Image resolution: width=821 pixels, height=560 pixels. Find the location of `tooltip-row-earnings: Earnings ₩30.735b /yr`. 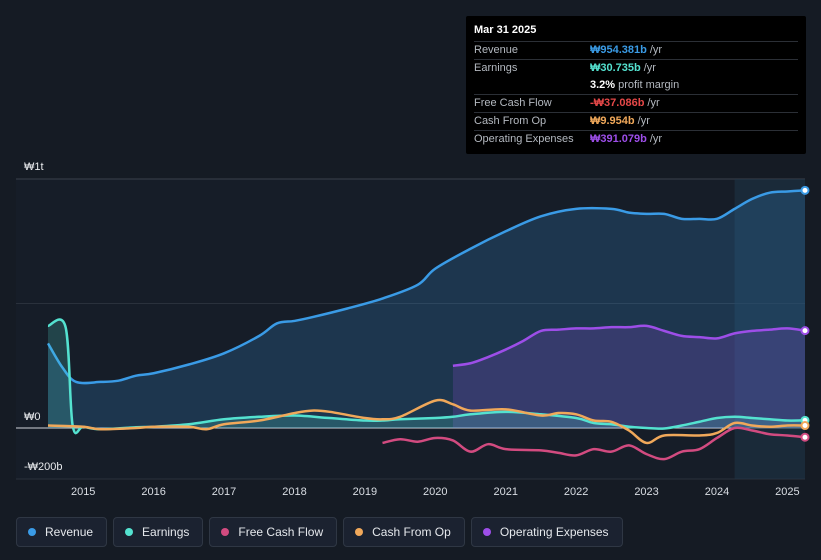

tooltip-row-earnings: Earnings ₩30.735b /yr is located at coordinates (636, 68).